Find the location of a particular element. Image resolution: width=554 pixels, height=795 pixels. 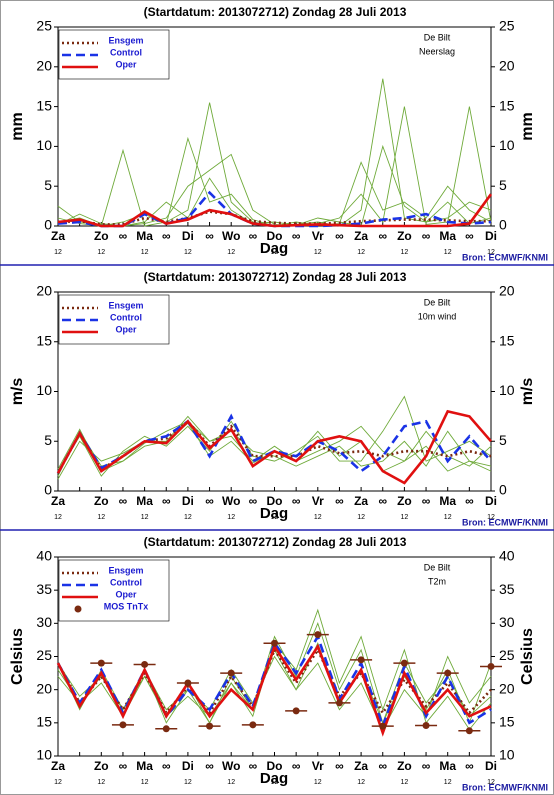

y-tick-label: 25 is located at coordinates (44, 26).